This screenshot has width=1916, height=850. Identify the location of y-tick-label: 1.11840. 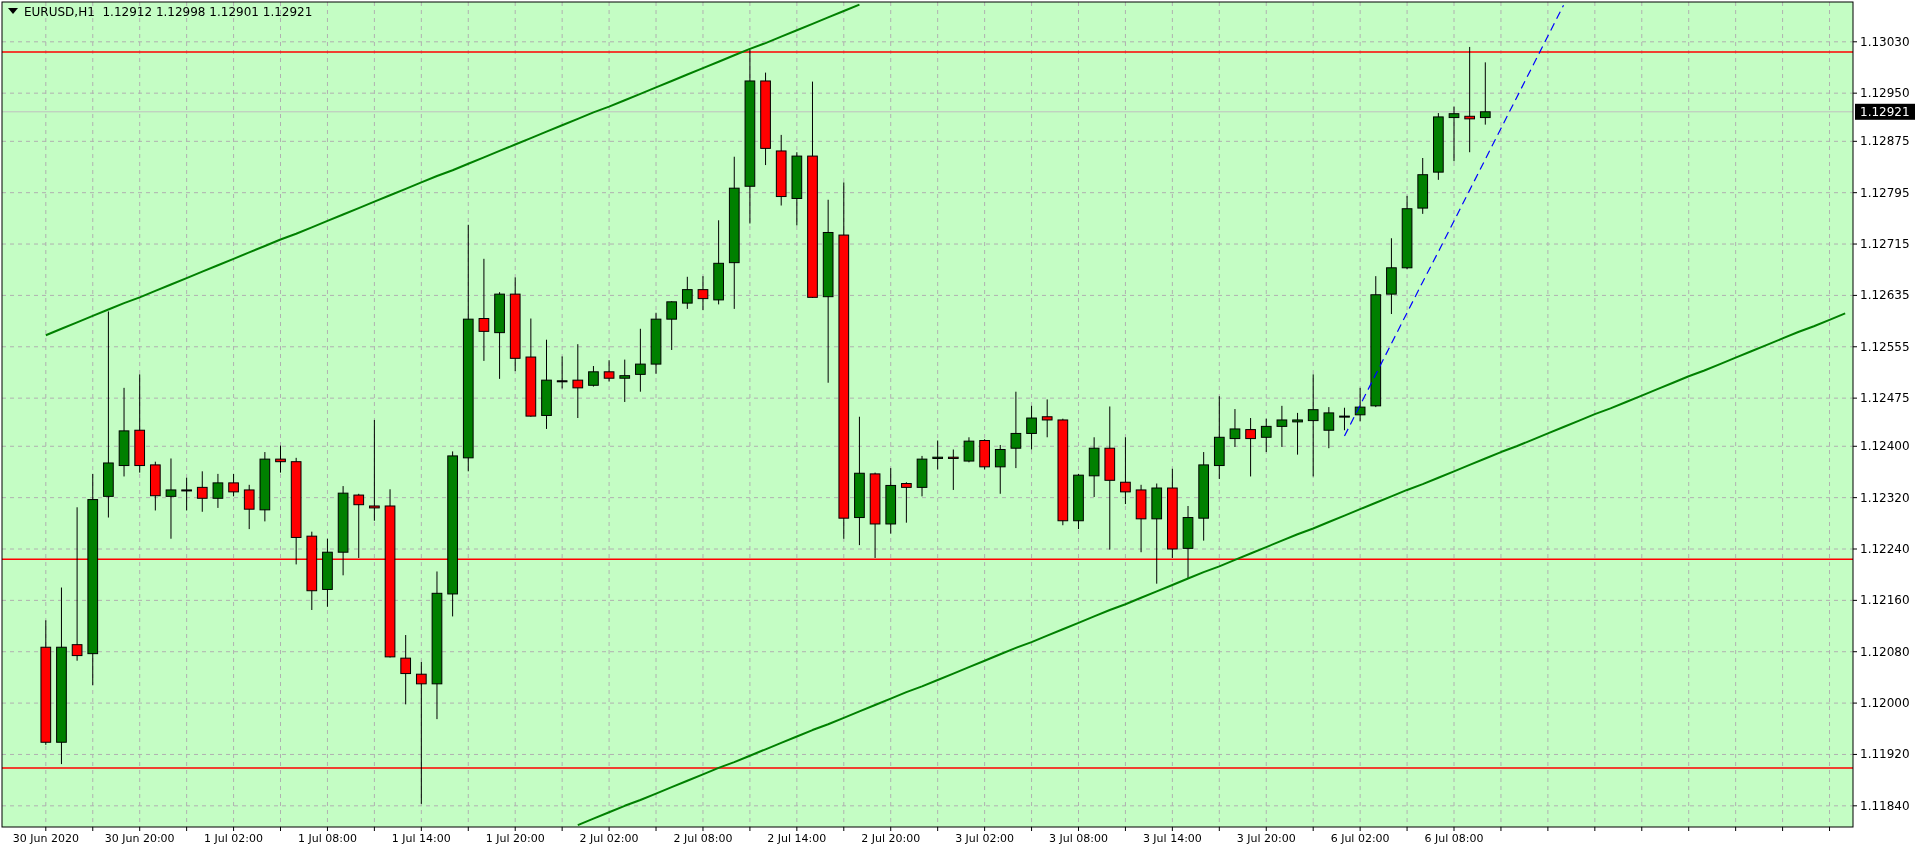
(1885, 805).